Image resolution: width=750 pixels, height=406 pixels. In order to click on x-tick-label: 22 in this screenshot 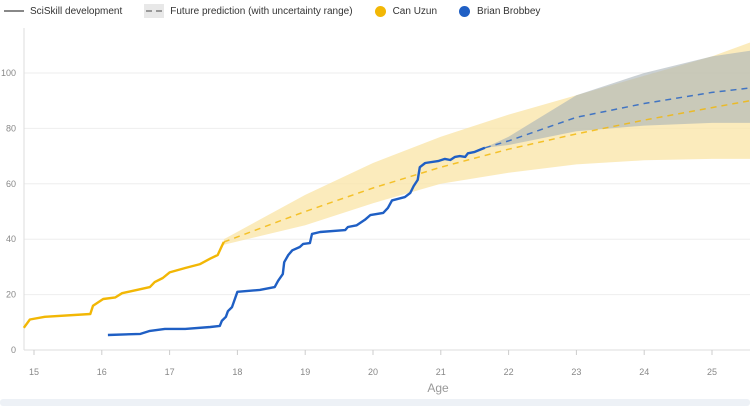, I will do `click(509, 372)`.